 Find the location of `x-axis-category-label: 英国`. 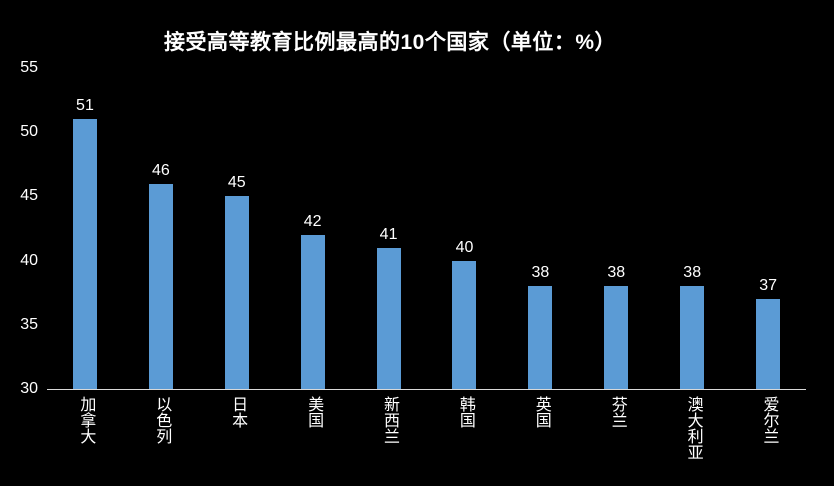

x-axis-category-label: 英国 is located at coordinates (541, 412).